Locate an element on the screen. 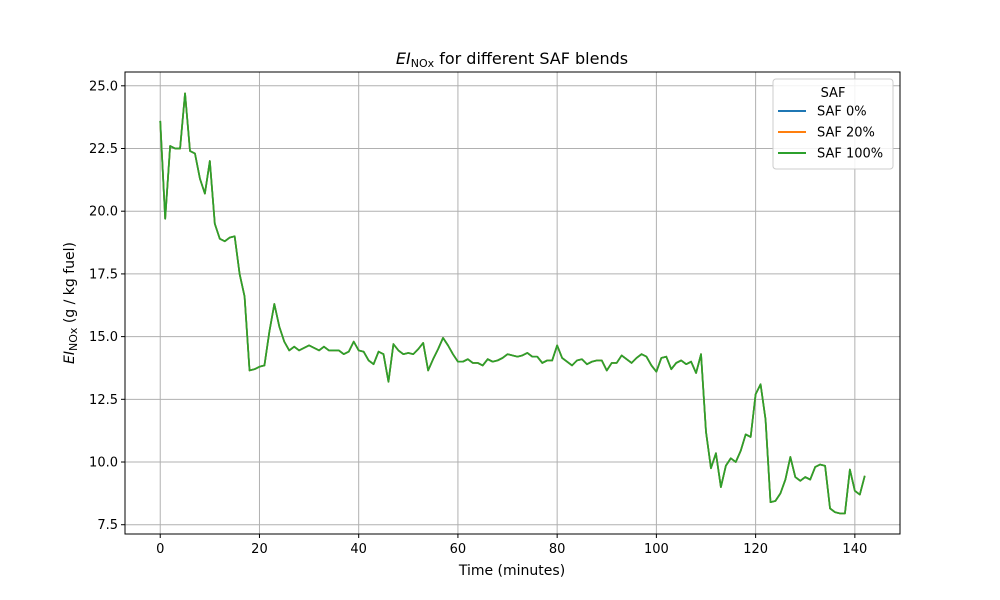 The image size is (1000, 600). x-tick-label: 80 is located at coordinates (557, 549).